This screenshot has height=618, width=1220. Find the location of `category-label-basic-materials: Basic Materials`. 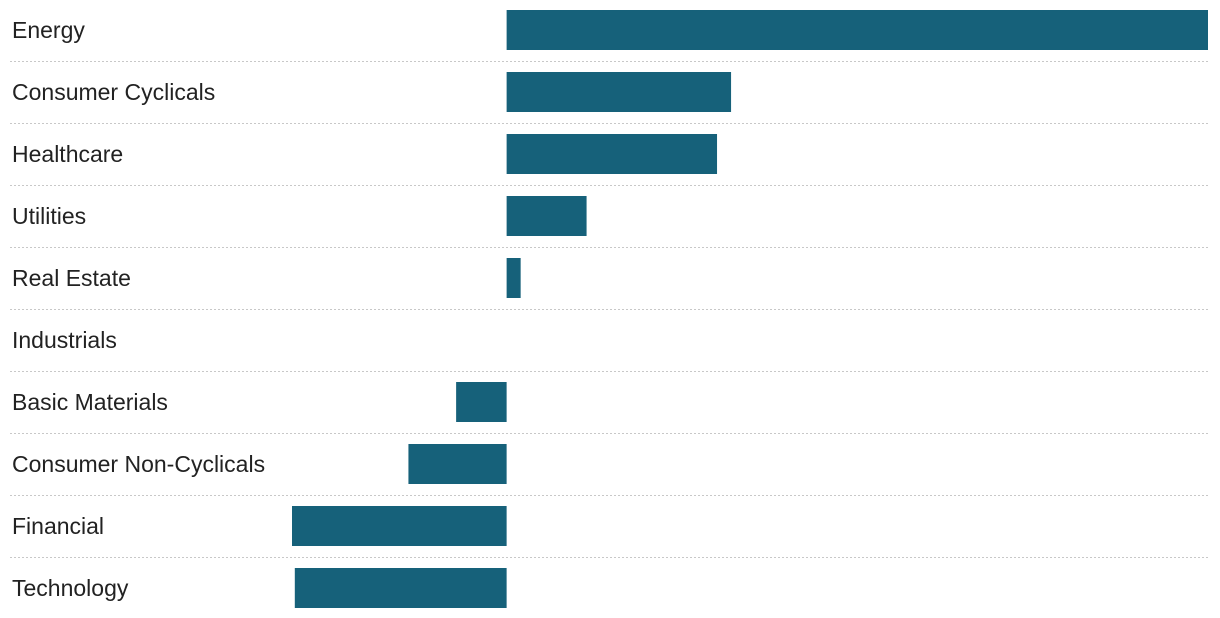

category-label-basic-materials: Basic Materials is located at coordinates (90, 402).